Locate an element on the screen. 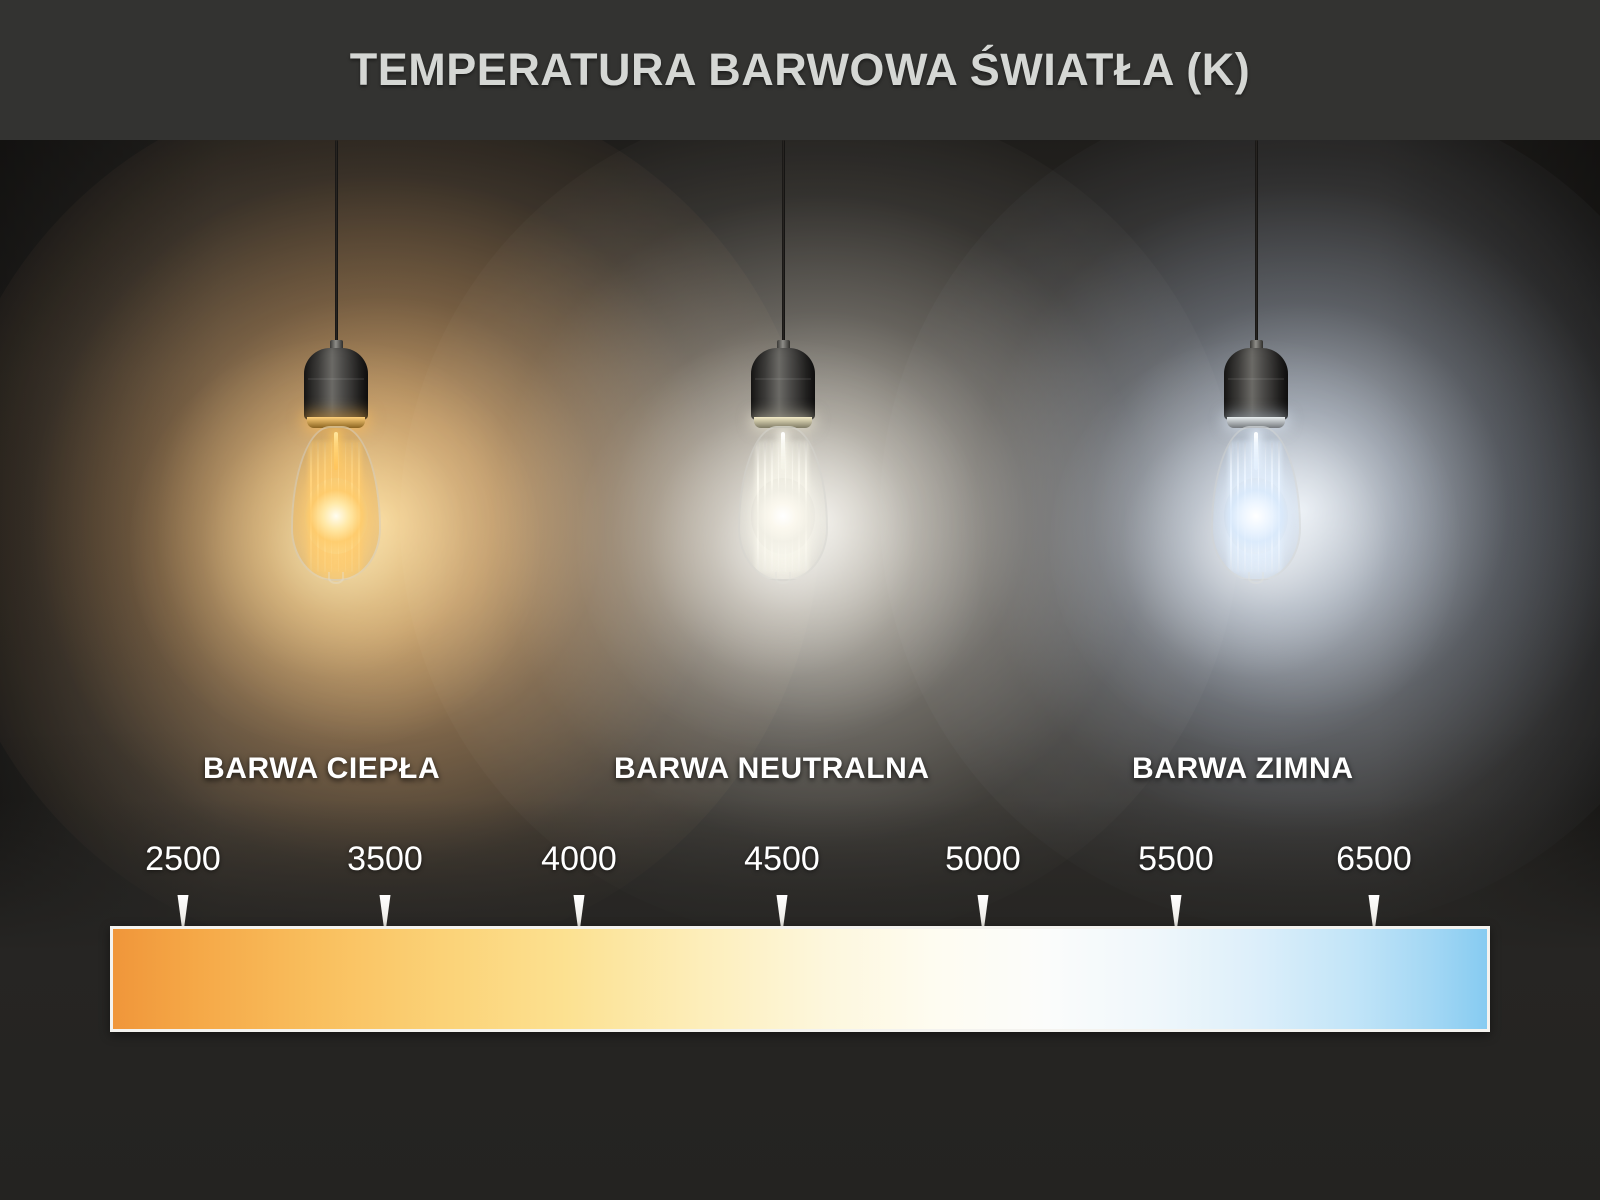 This screenshot has width=1600, height=1200. neutral-socket-ring is located at coordinates (783, 422).